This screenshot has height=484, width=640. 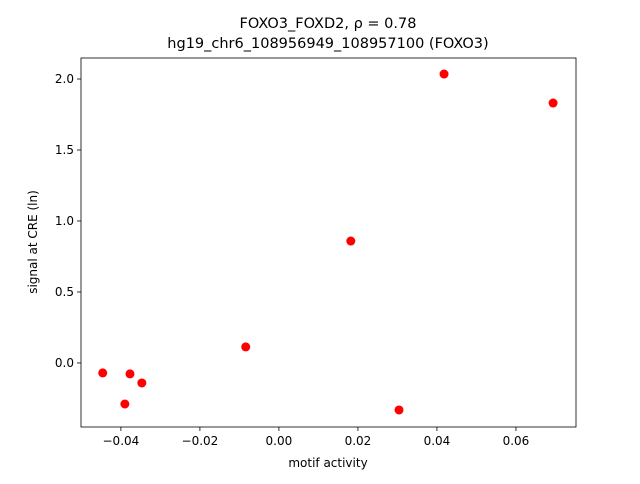 I want to click on x-tick-label: 0.06, so click(x=516, y=441).